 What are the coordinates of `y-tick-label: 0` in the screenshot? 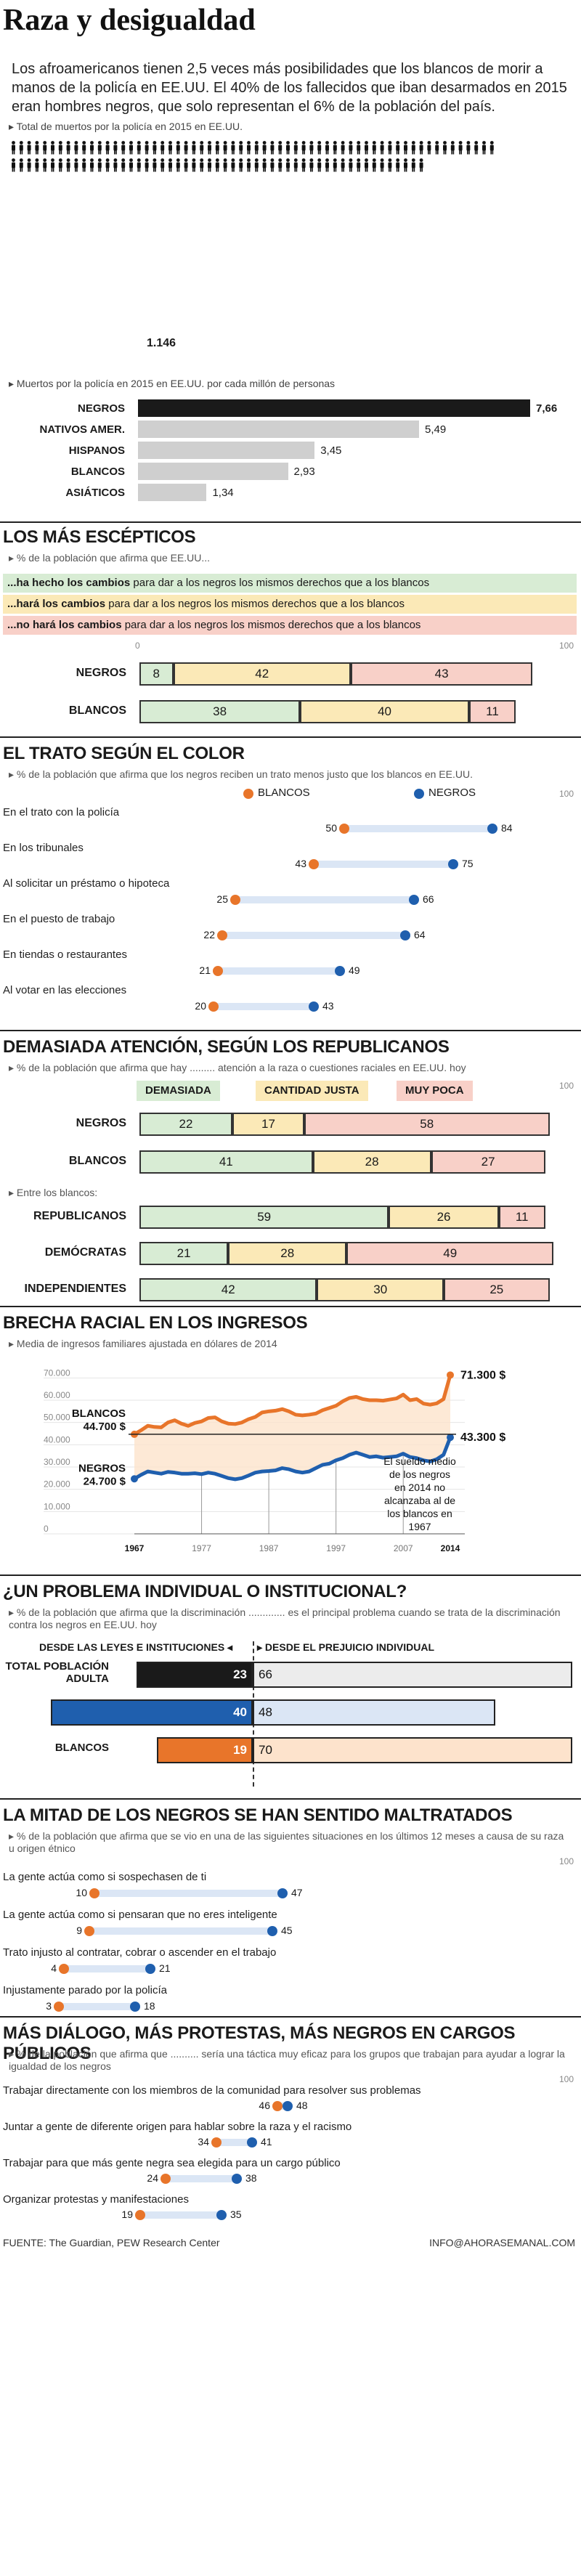 It's located at (46, 1529).